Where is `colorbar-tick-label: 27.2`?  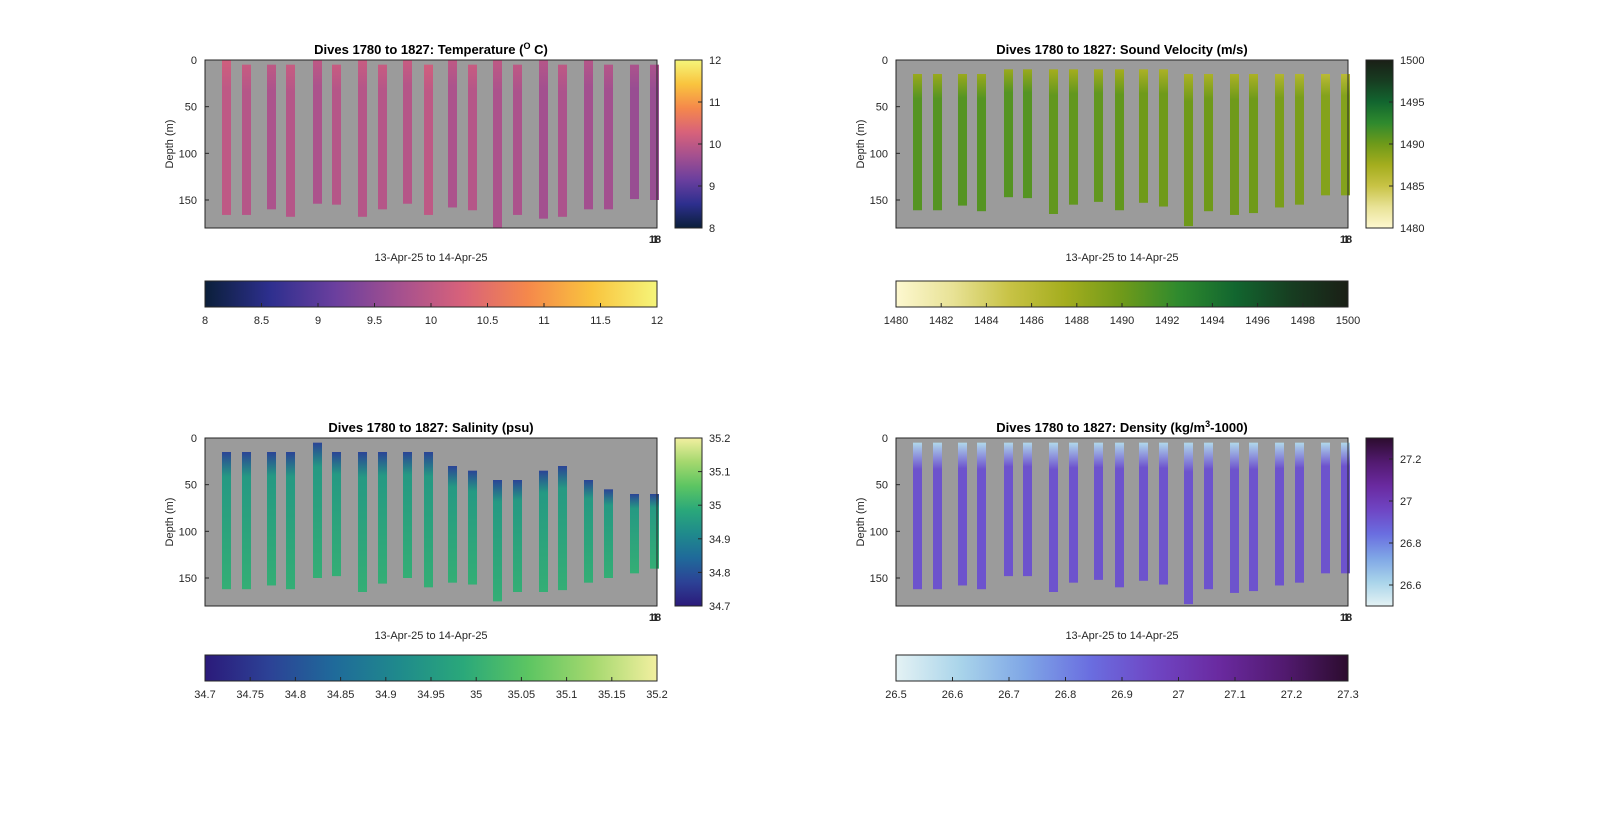
colorbar-tick-label: 27.2 is located at coordinates (1410, 460).